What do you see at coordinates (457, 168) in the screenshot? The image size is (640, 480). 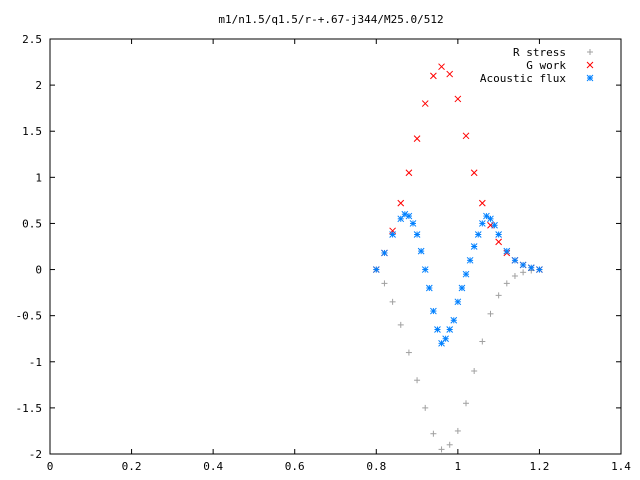 I see `series-g-work` at bounding box center [457, 168].